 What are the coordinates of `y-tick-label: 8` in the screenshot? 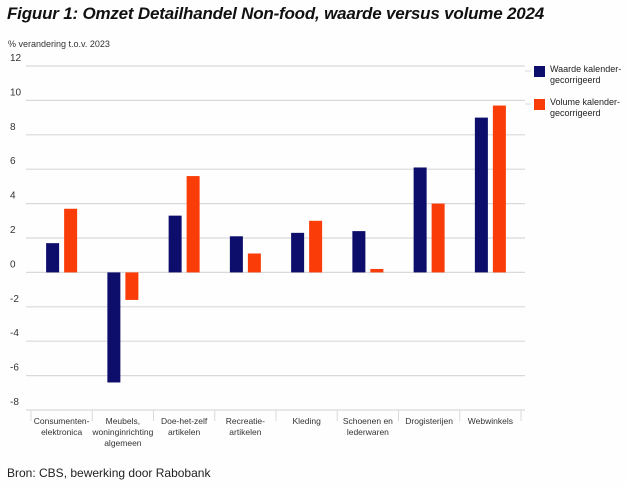 It's located at (13, 127).